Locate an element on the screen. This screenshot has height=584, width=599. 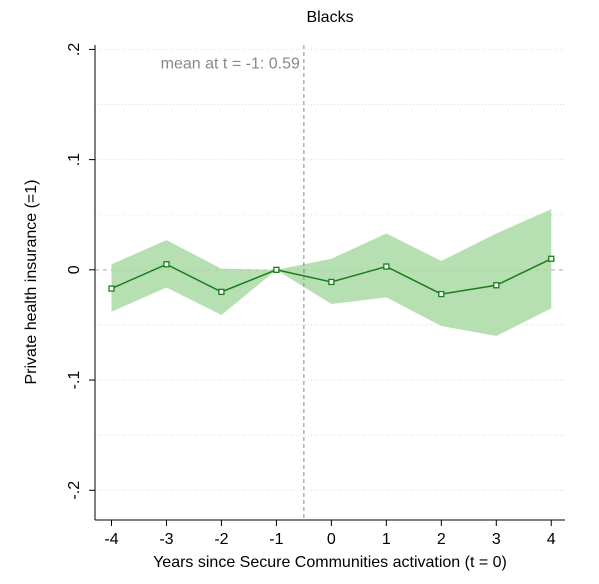
y-tick-label: -.1 is located at coordinates (74, 380).